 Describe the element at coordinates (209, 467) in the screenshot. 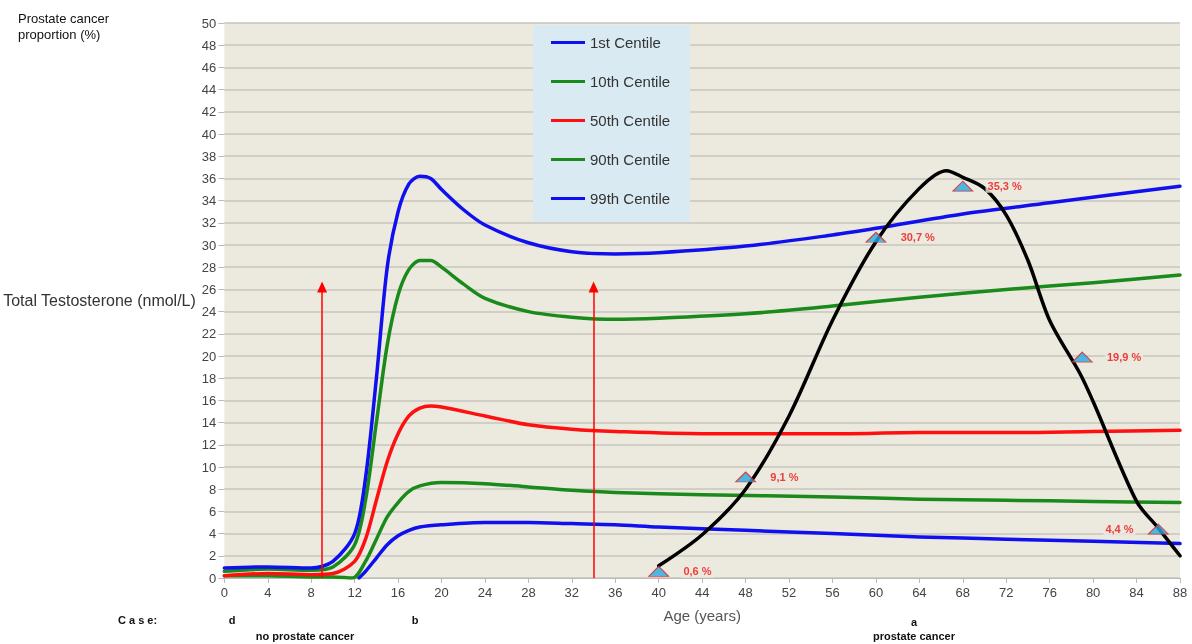

I see `y-tick-label: 10` at that location.